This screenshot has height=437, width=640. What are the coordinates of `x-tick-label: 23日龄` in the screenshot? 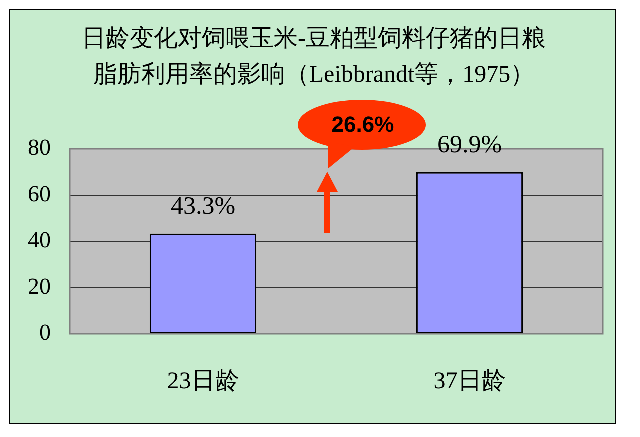 It's located at (203, 381).